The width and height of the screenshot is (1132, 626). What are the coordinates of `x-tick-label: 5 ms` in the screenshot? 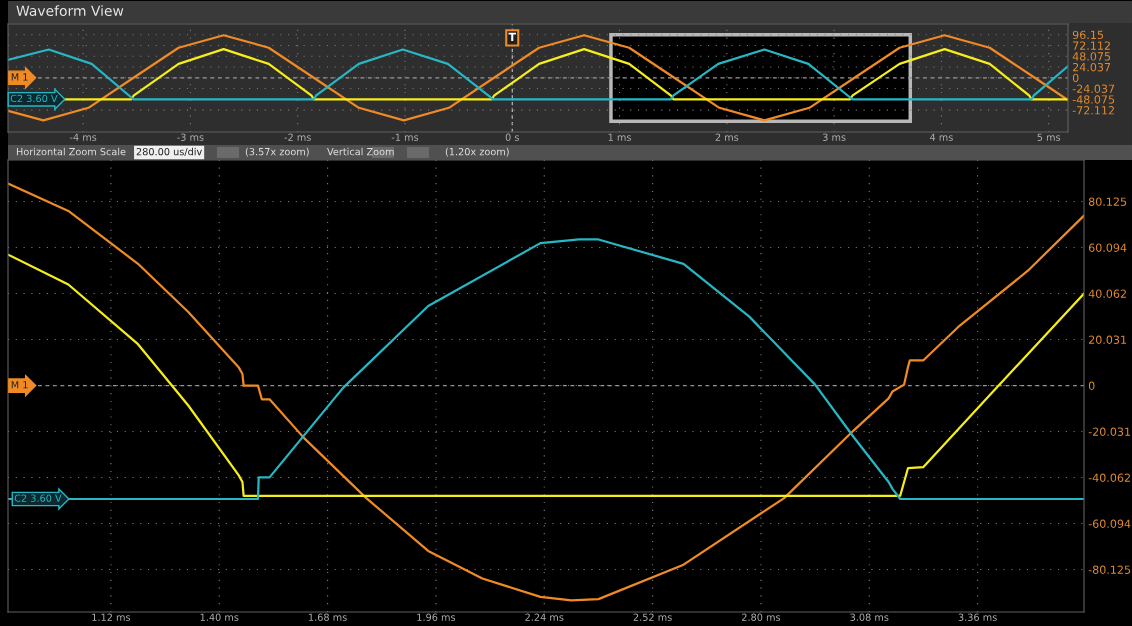 It's located at (1049, 137).